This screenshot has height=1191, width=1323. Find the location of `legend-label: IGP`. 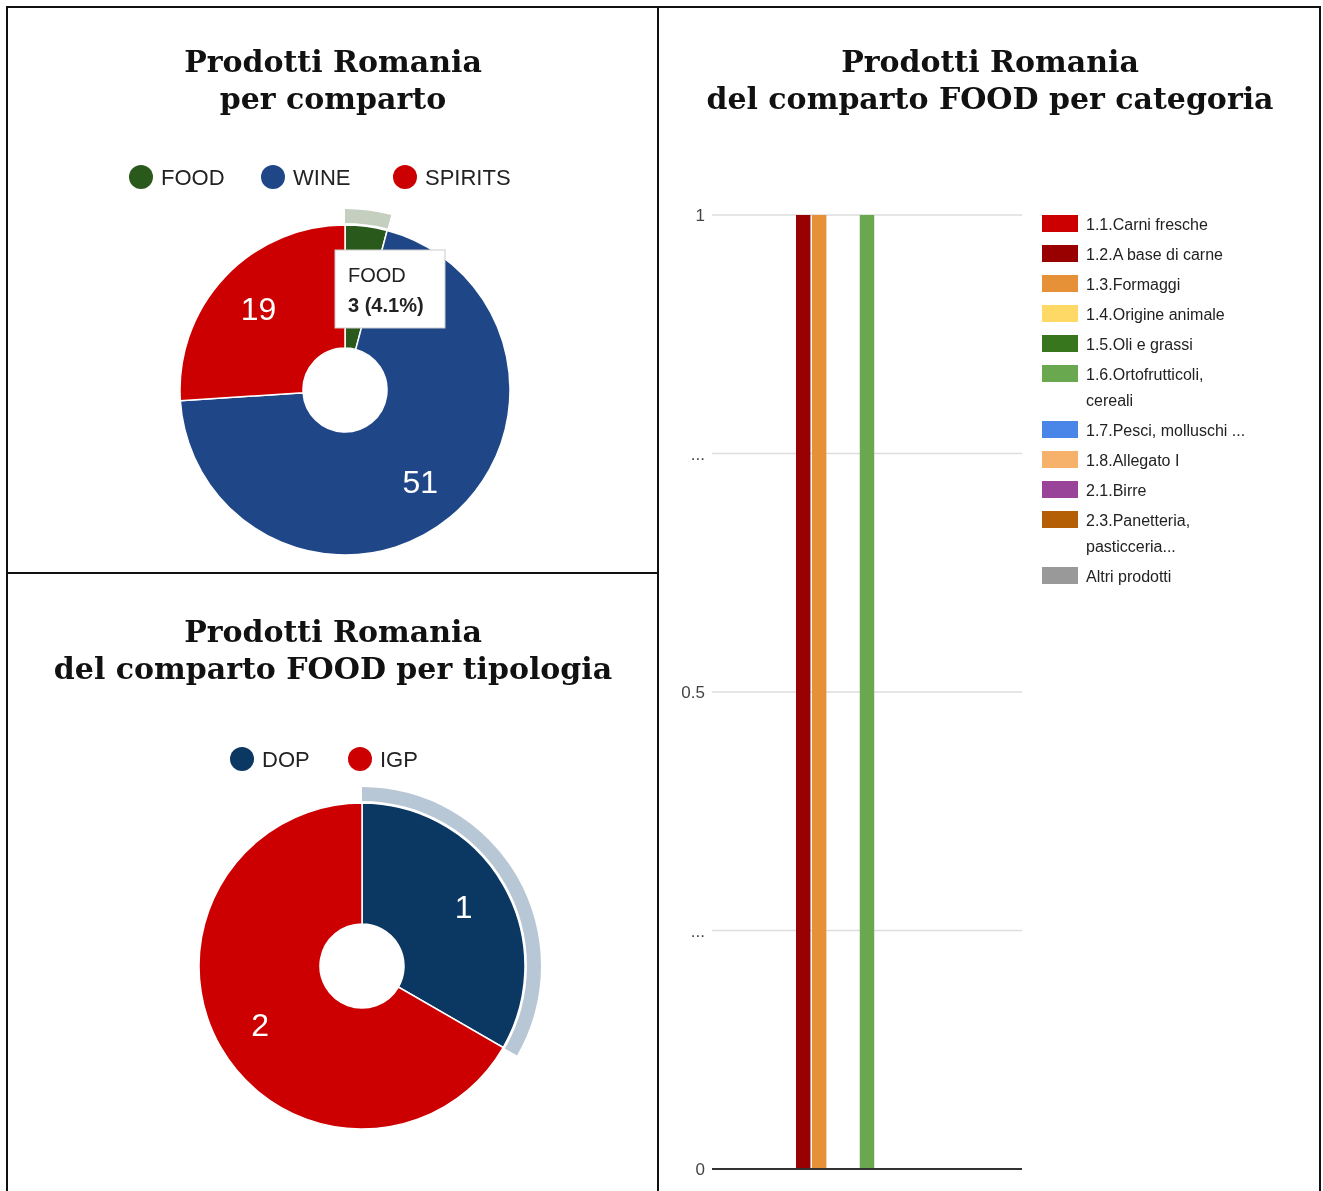

legend-label: IGP is located at coordinates (399, 759).